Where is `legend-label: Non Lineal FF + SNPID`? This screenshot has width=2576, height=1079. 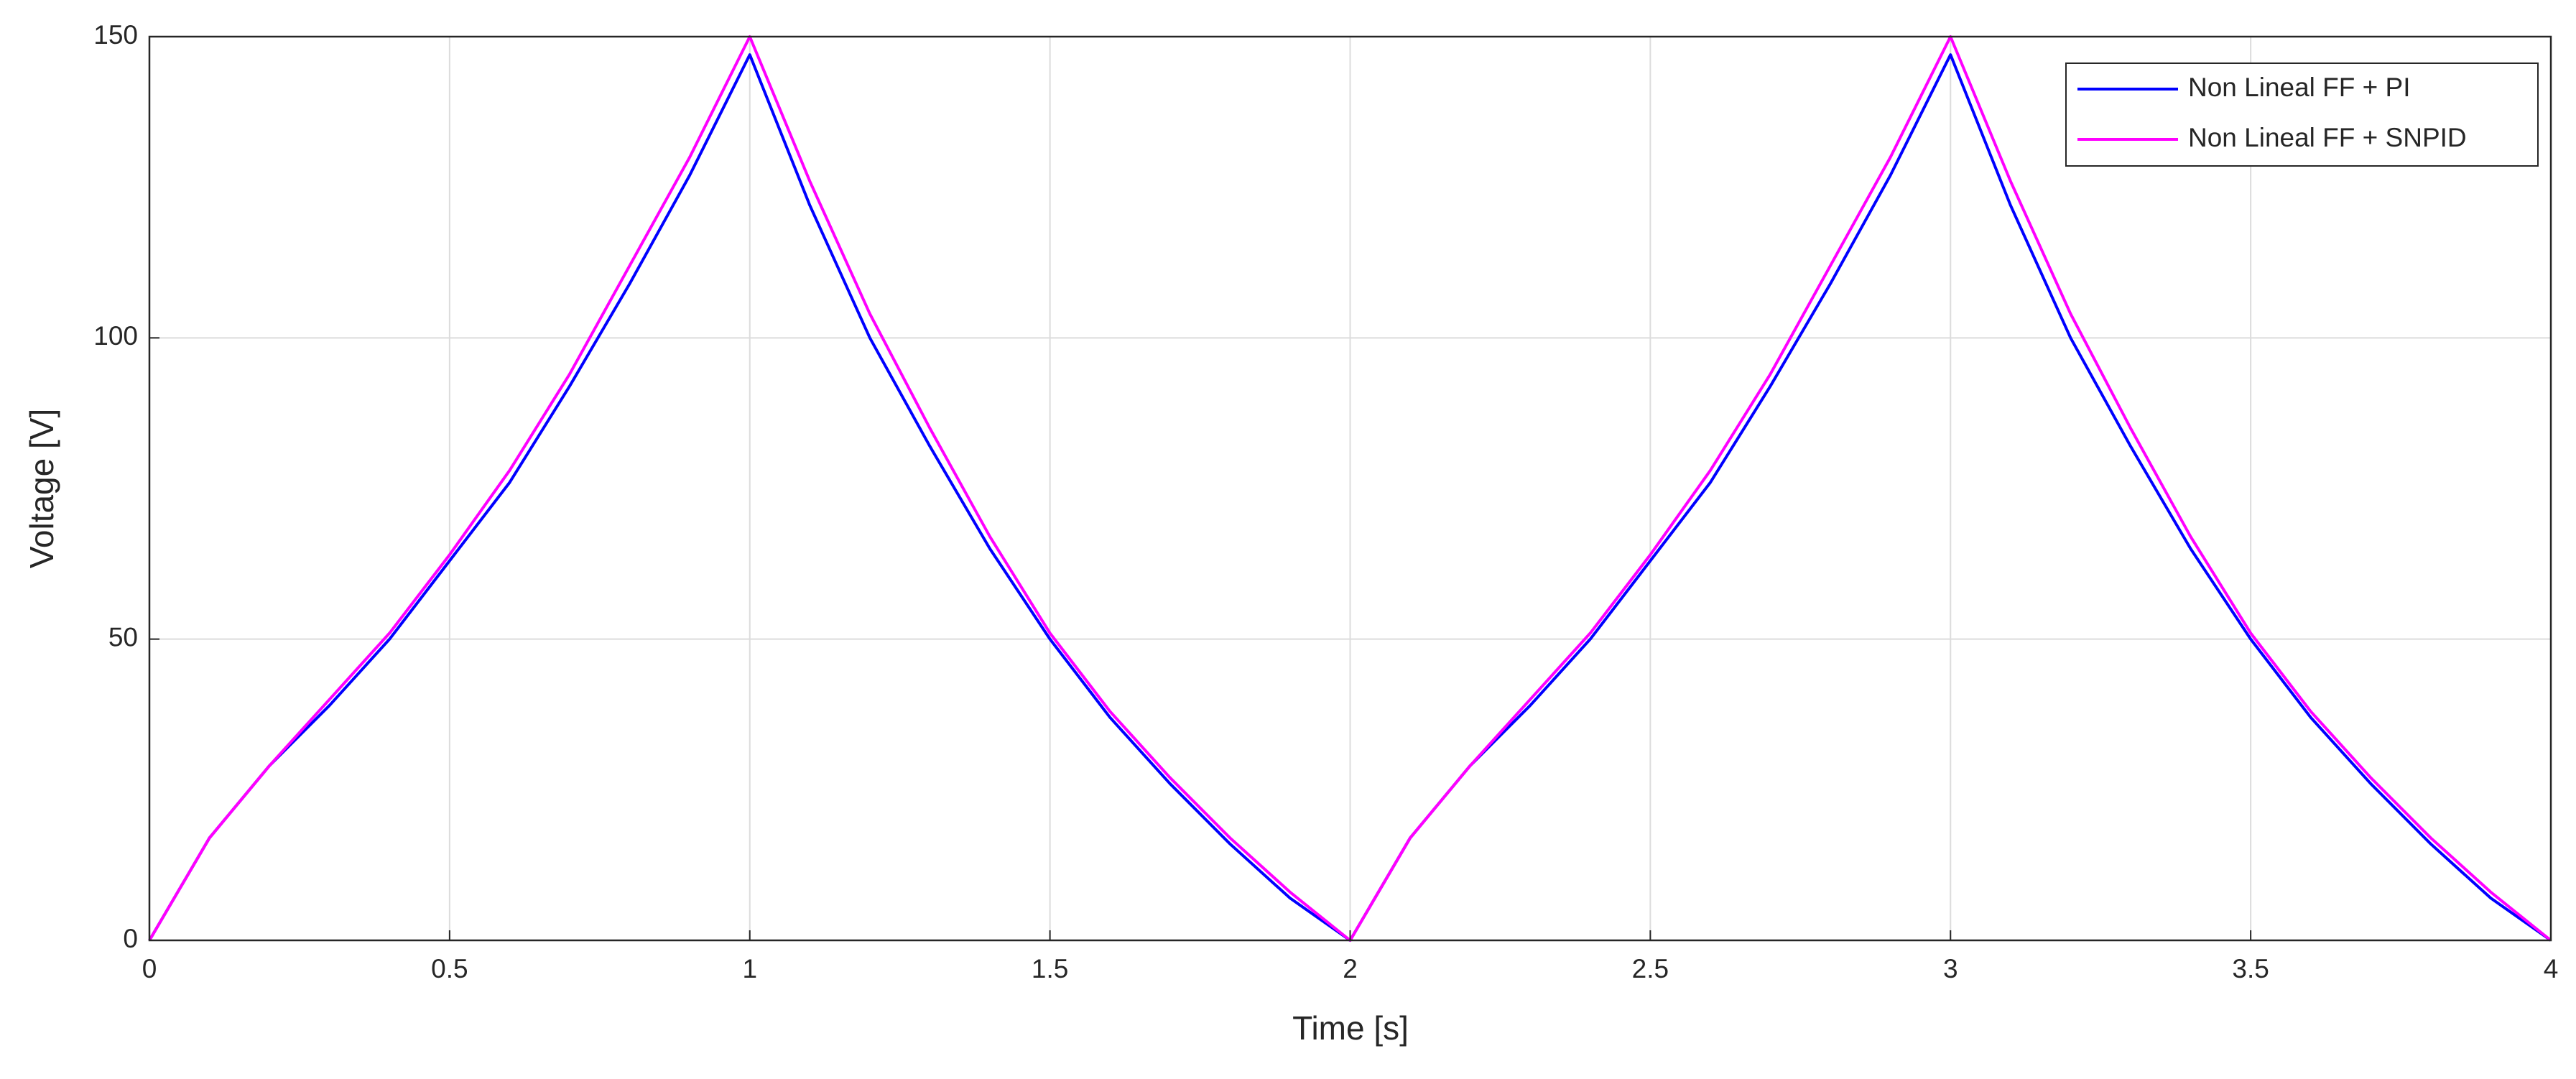
legend-label: Non Lineal FF + SNPID is located at coordinates (2327, 137).